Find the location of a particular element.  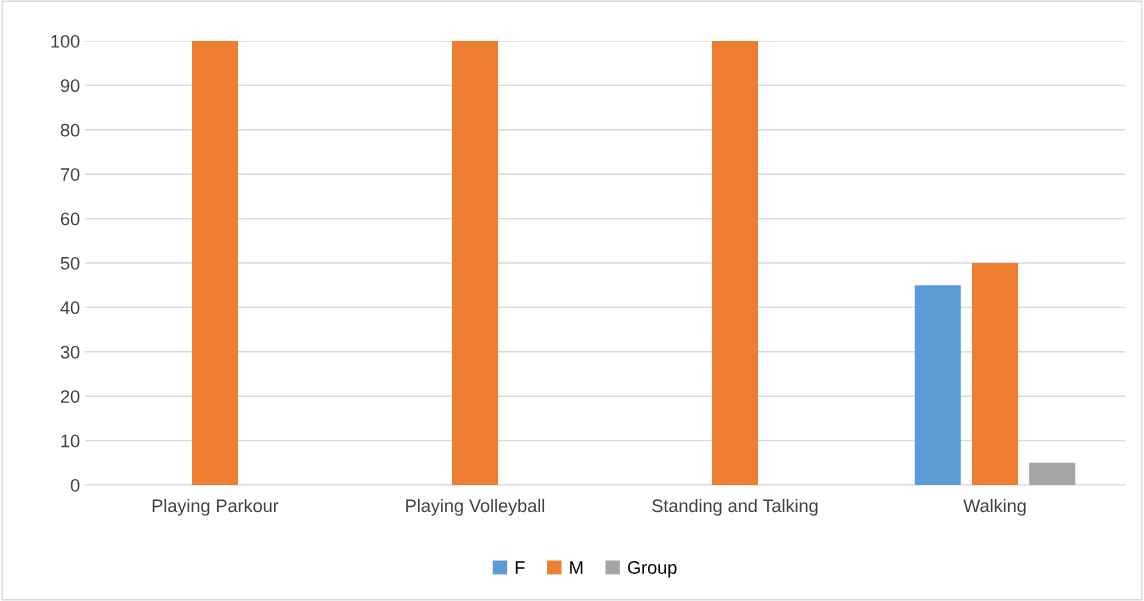

y-tick-label: 70 is located at coordinates (70, 174).